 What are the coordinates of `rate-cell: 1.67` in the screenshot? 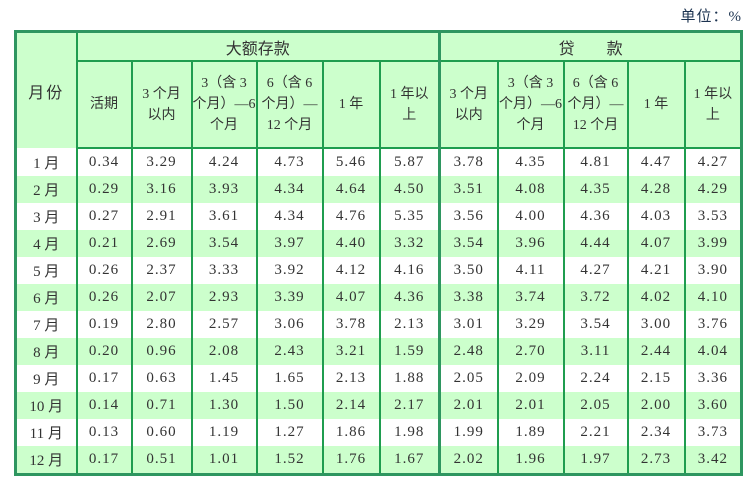 It's located at (409, 460).